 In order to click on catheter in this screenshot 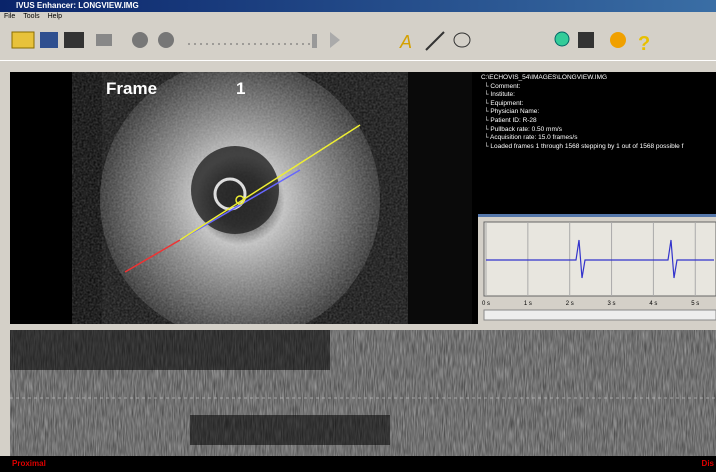, I will do `click(230, 194)`.